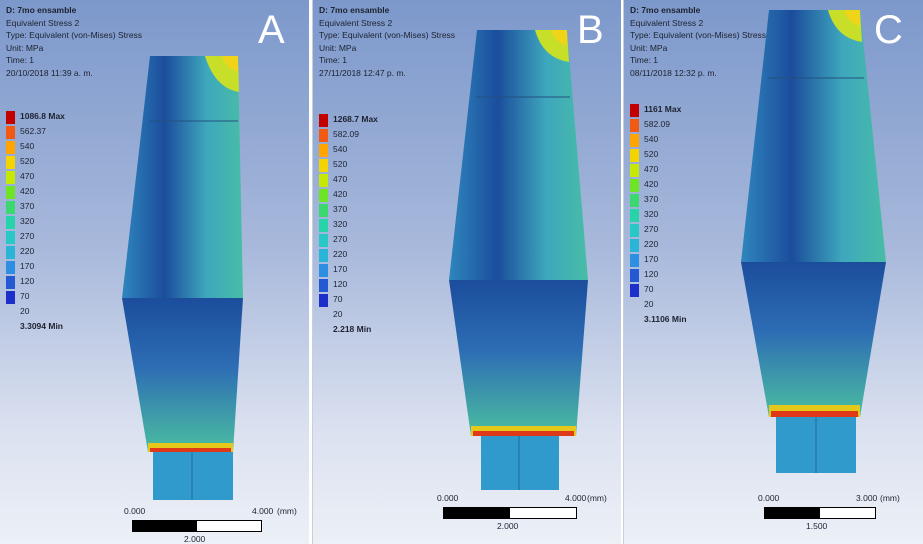 Image resolution: width=923 pixels, height=544 pixels. Describe the element at coordinates (362, 72) in the screenshot. I see `result-date: 27/11/2018 12:47 p. m.` at that location.